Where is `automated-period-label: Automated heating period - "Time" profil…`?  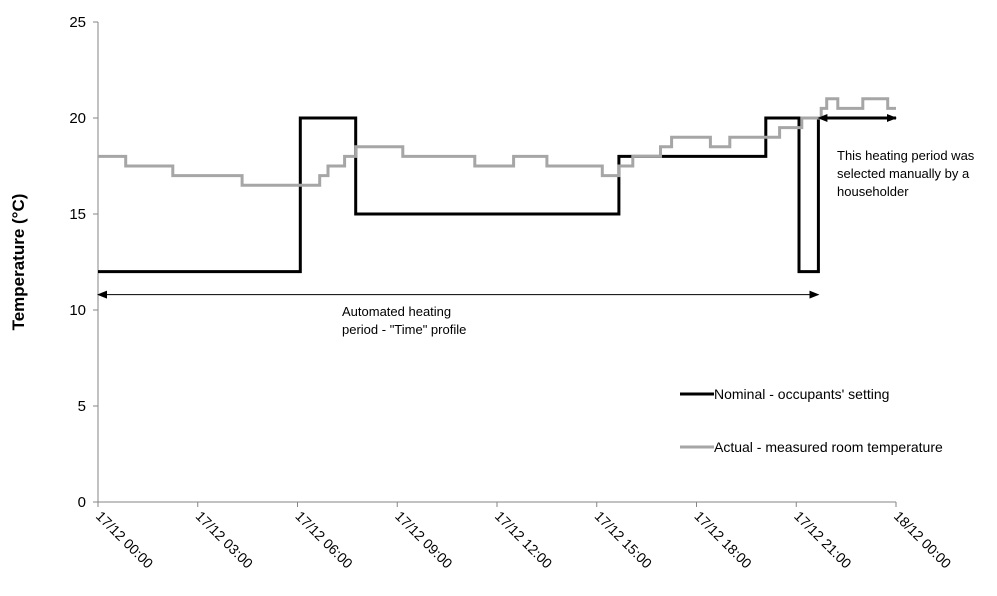
automated-period-label: Automated heating period - "Time" profil… is located at coordinates (404, 320).